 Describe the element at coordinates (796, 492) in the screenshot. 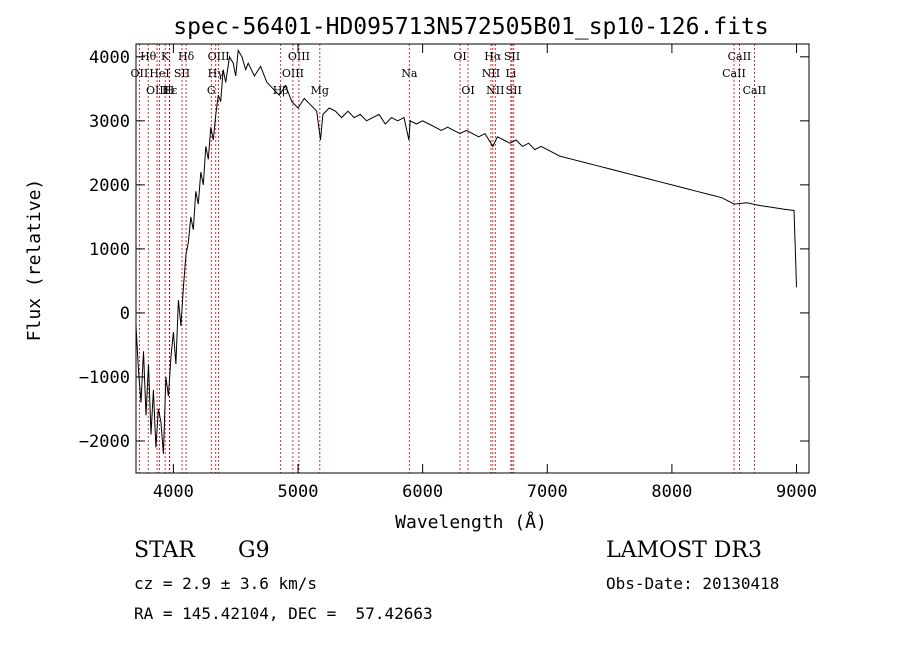

I see `x-tick-label: 9000` at that location.